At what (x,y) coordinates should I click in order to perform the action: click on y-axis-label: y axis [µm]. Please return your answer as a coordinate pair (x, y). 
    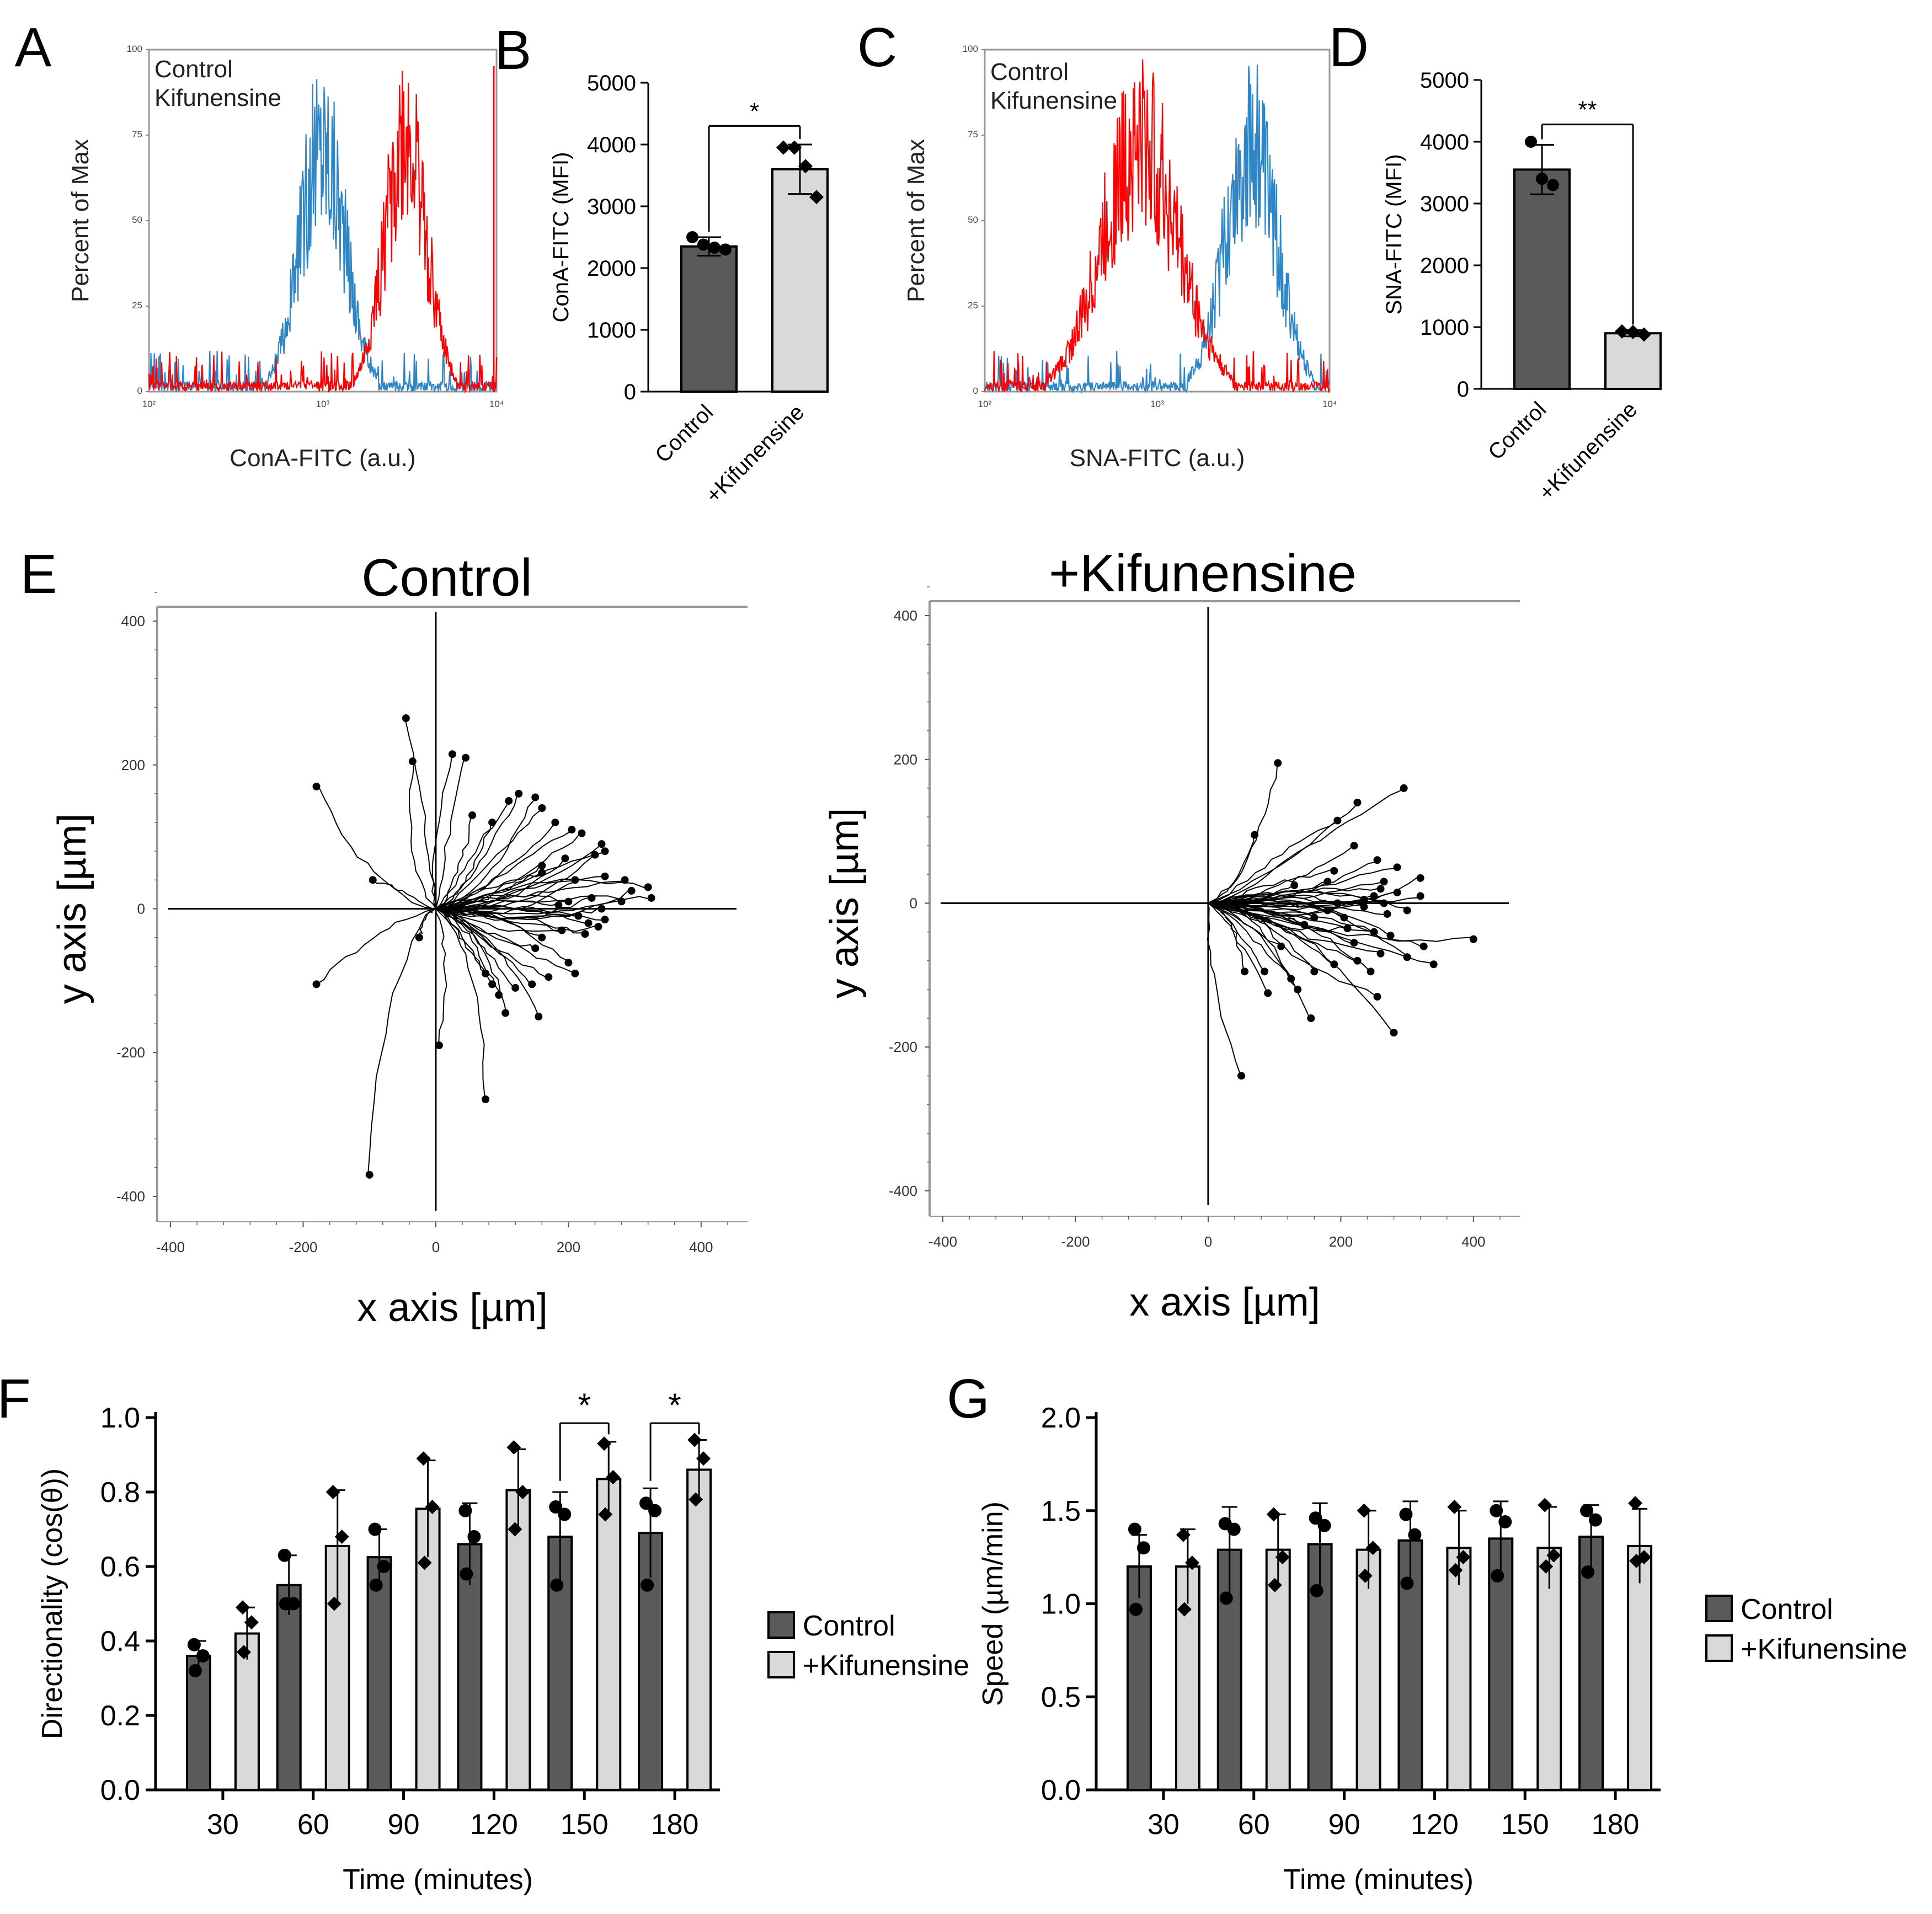
    Looking at the image, I should click on (845, 904).